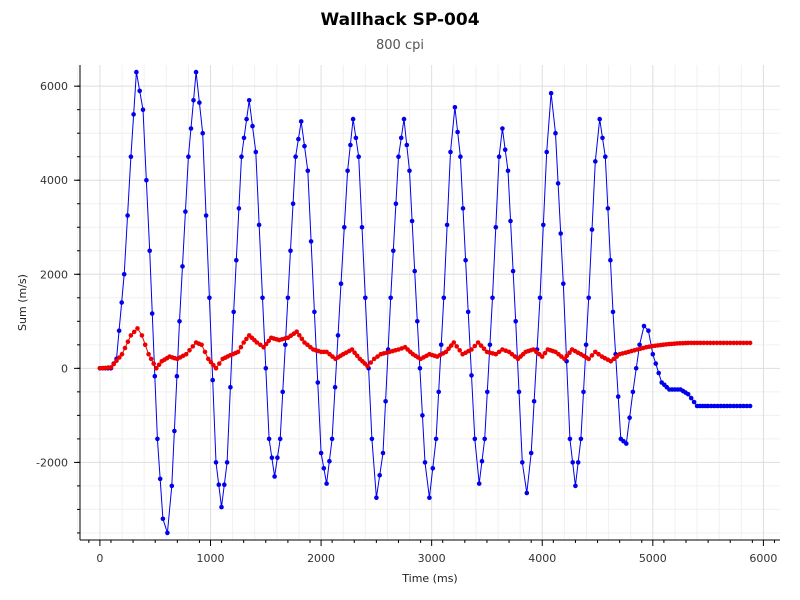 The image size is (800, 600). Describe the element at coordinates (99, 558) in the screenshot. I see `x-tick-label: 0` at that location.